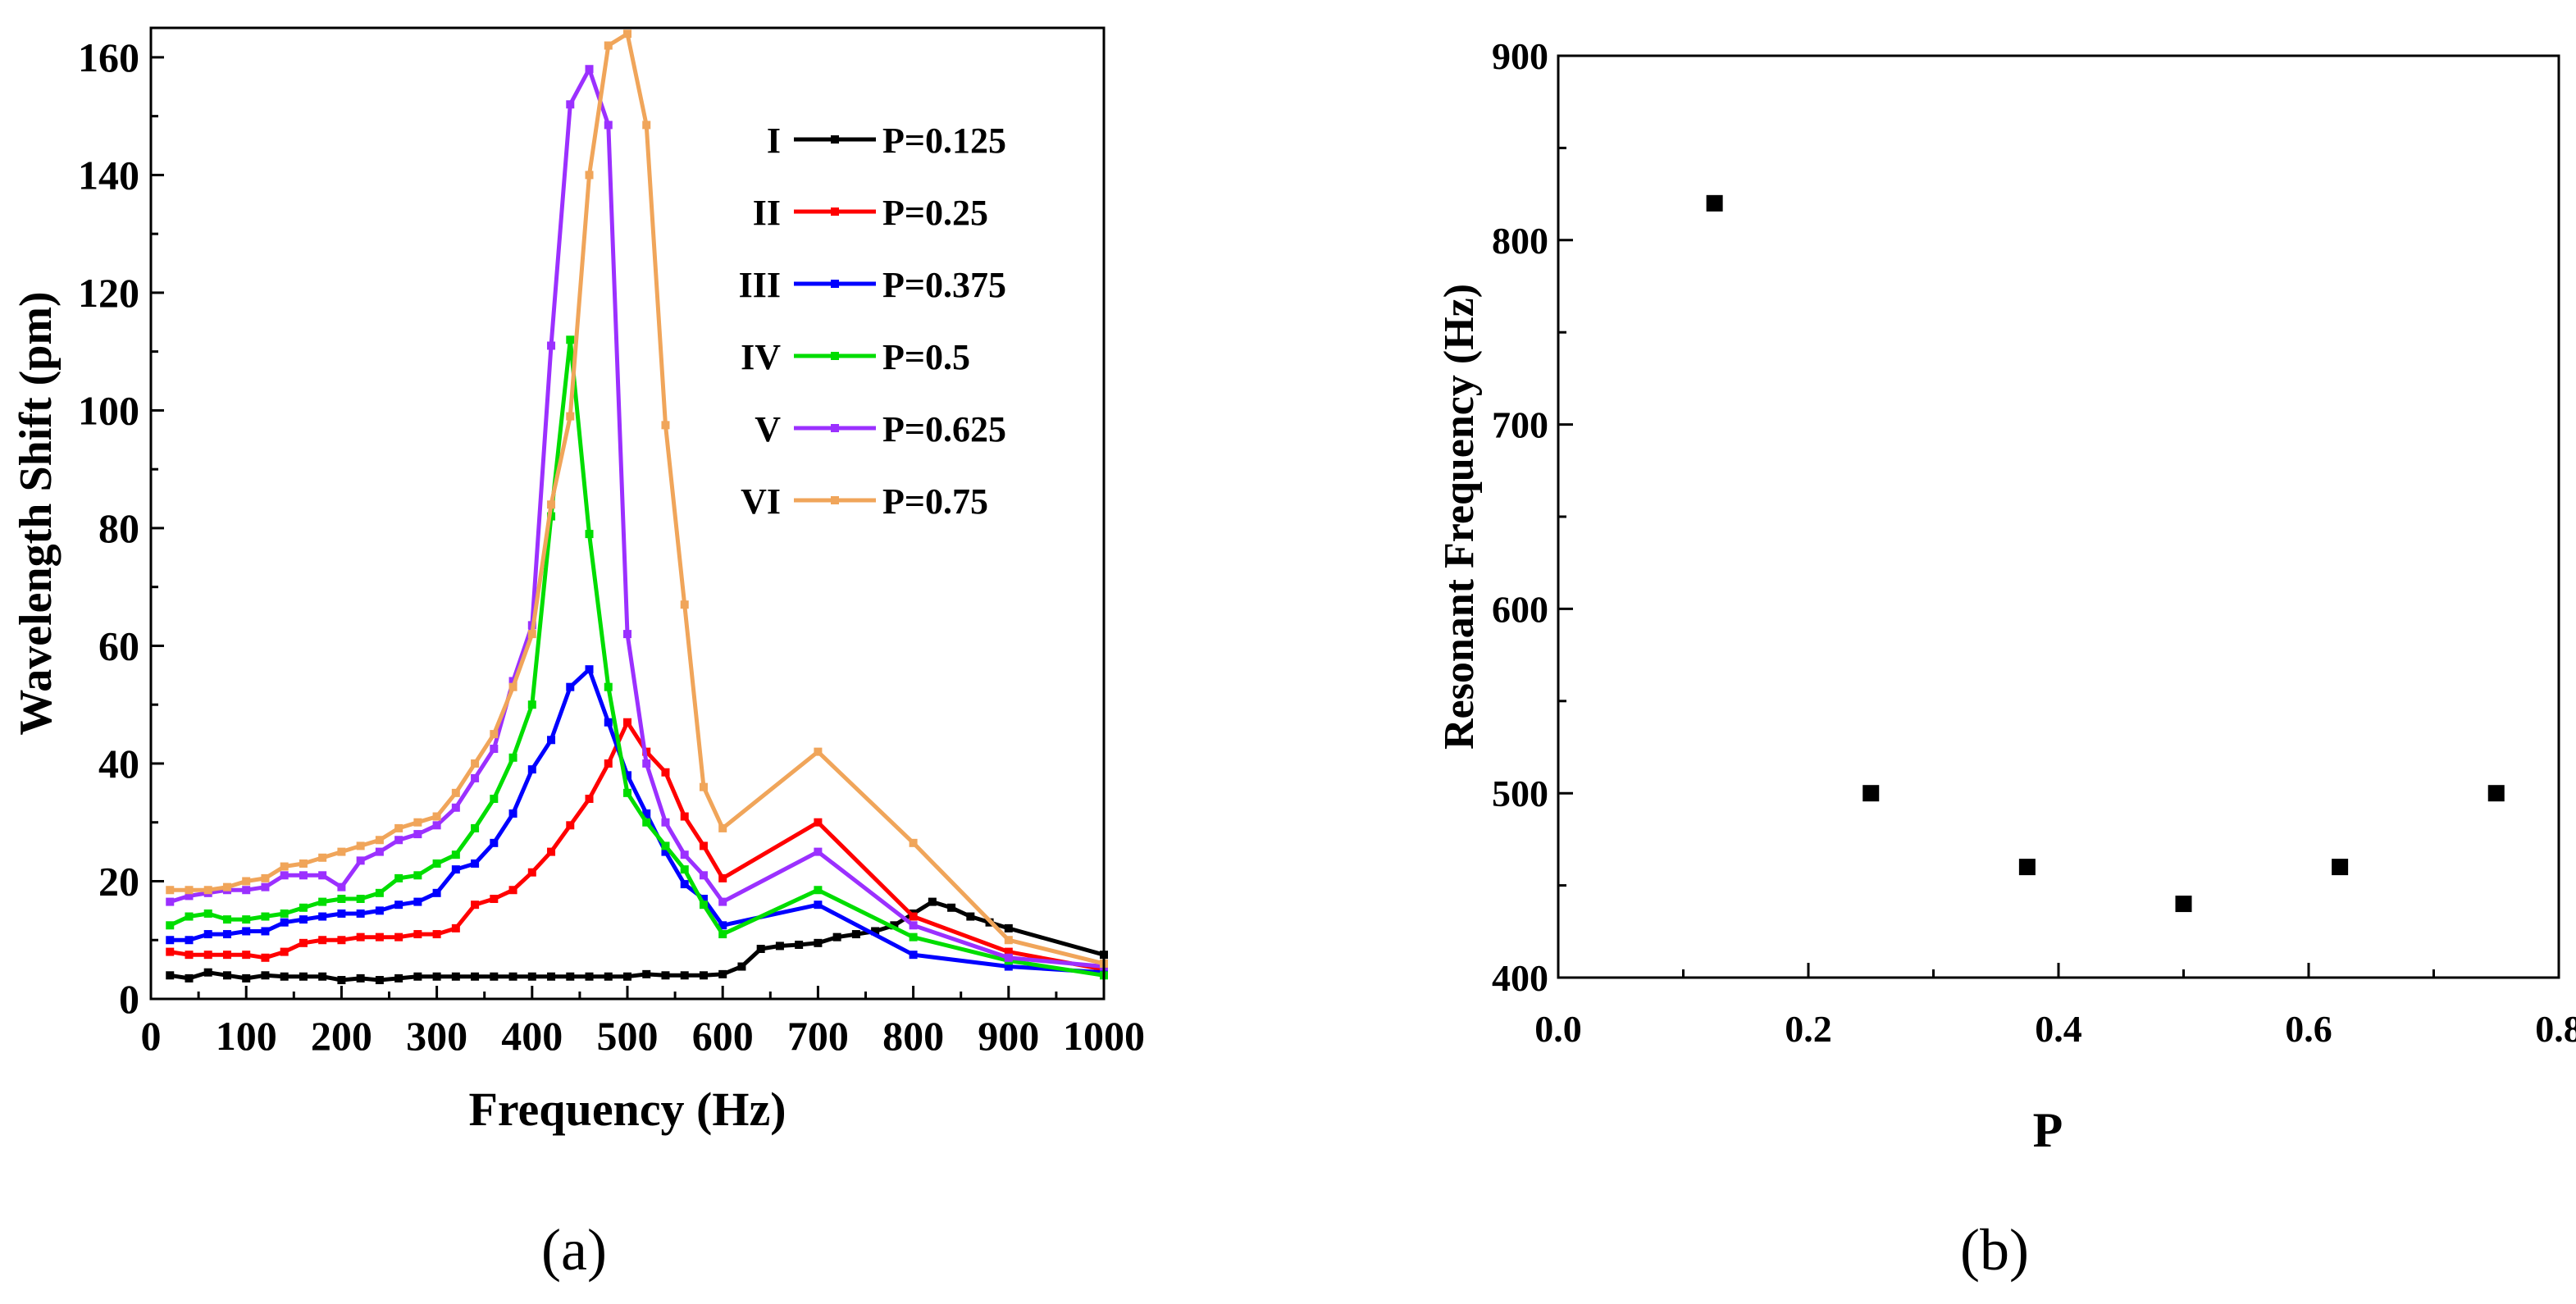 The width and height of the screenshot is (2576, 1304). What do you see at coordinates (1459, 517) in the screenshot?
I see `chart-b-ylabel: Resonant Frequency (Hz)` at bounding box center [1459, 517].